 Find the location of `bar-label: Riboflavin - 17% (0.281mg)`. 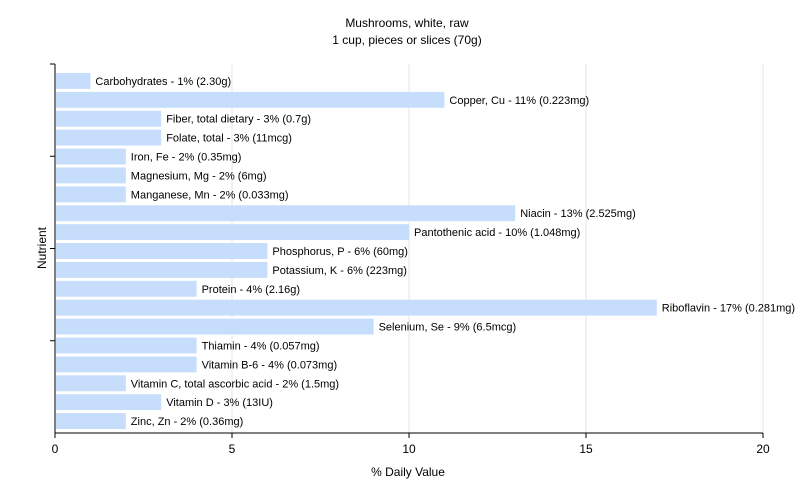

bar-label: Riboflavin - 17% (0.281mg) is located at coordinates (728, 309).